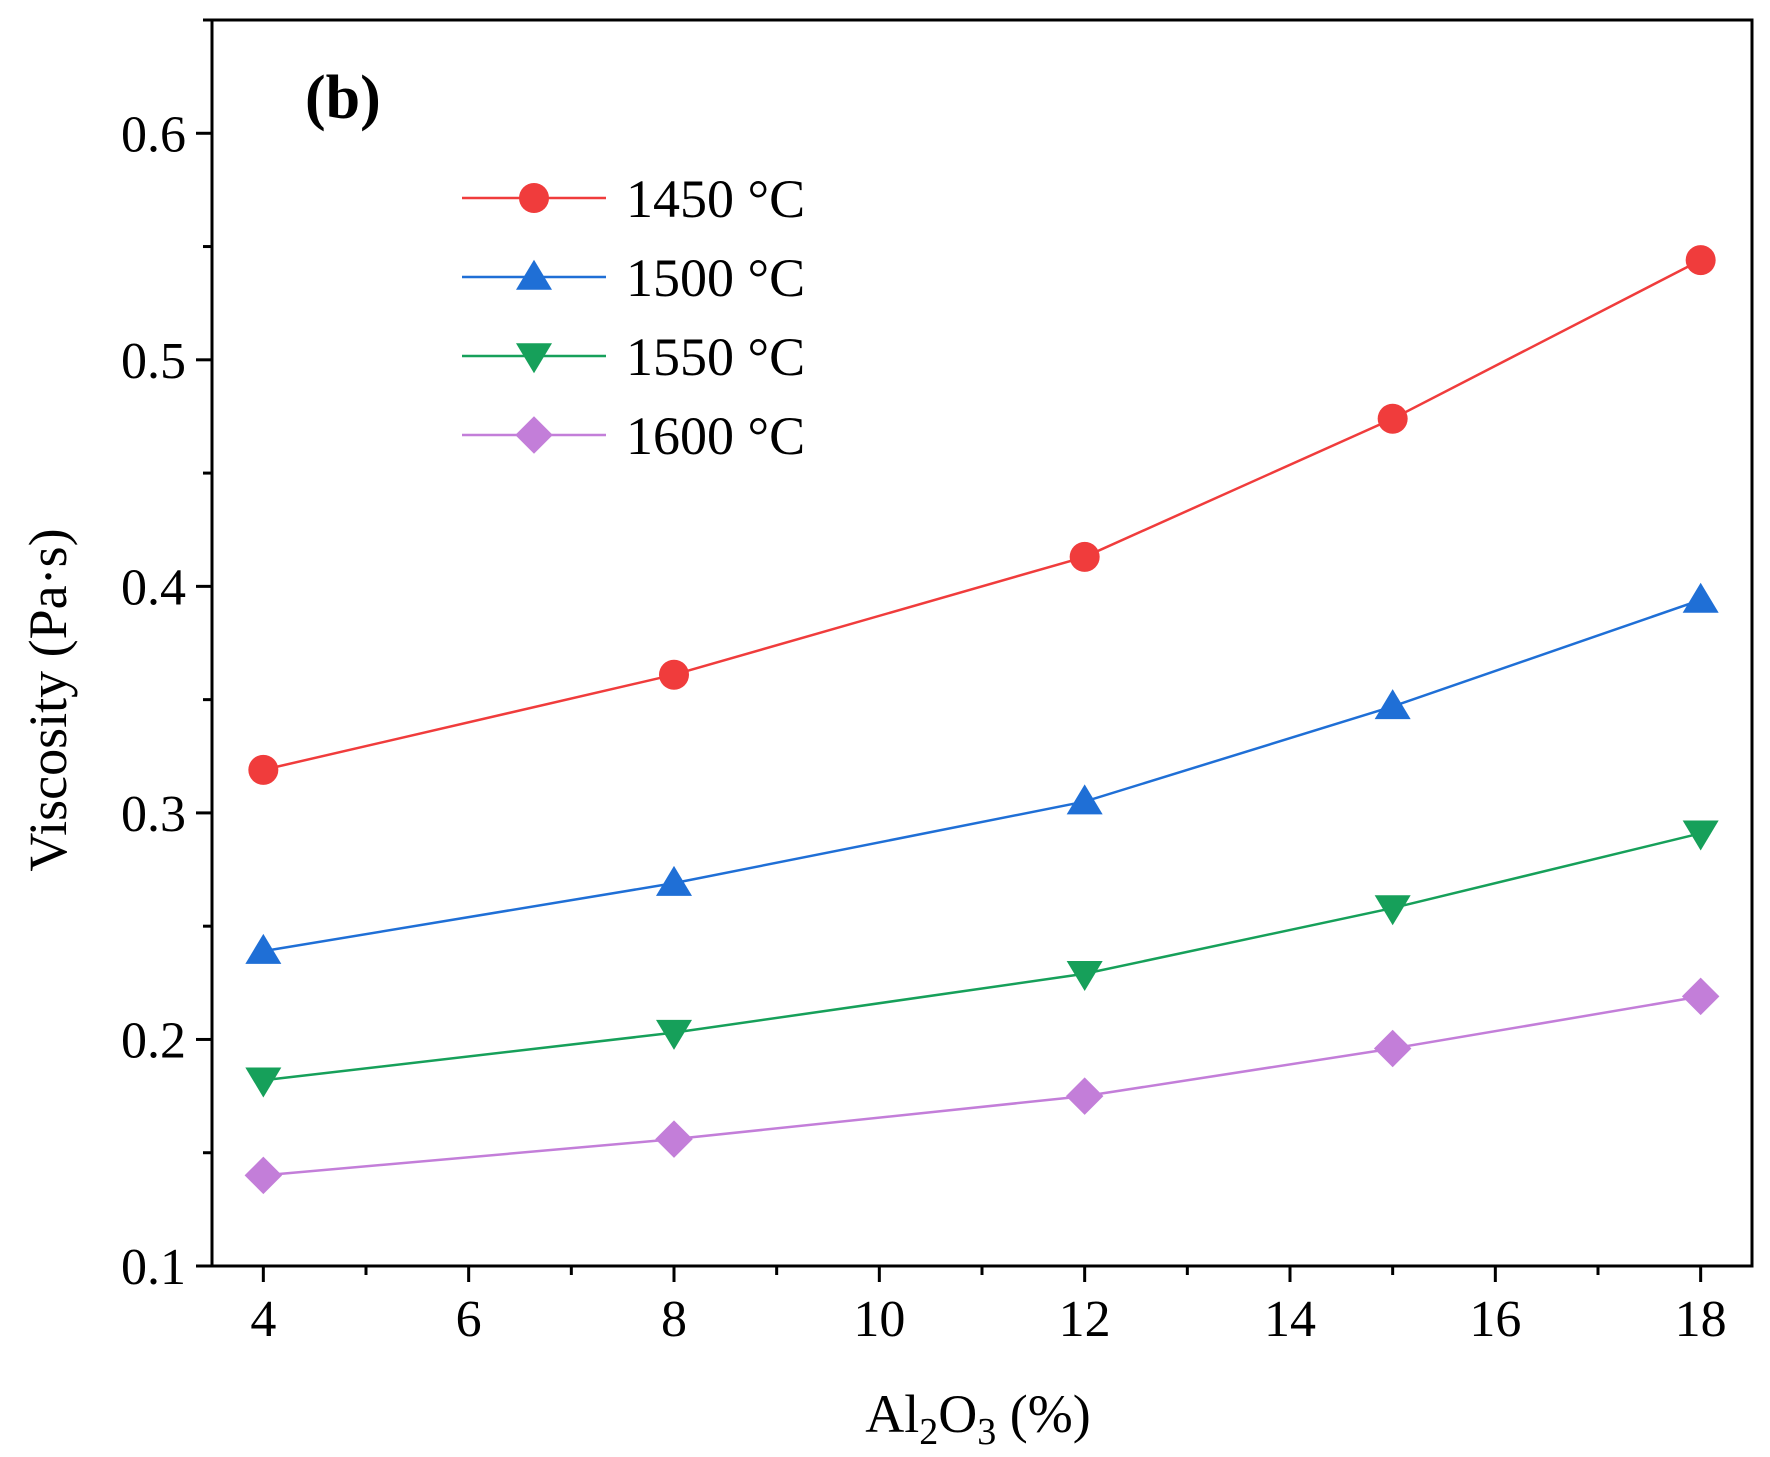  I want to click on y-tick-label: 0.1, so click(153, 1267).